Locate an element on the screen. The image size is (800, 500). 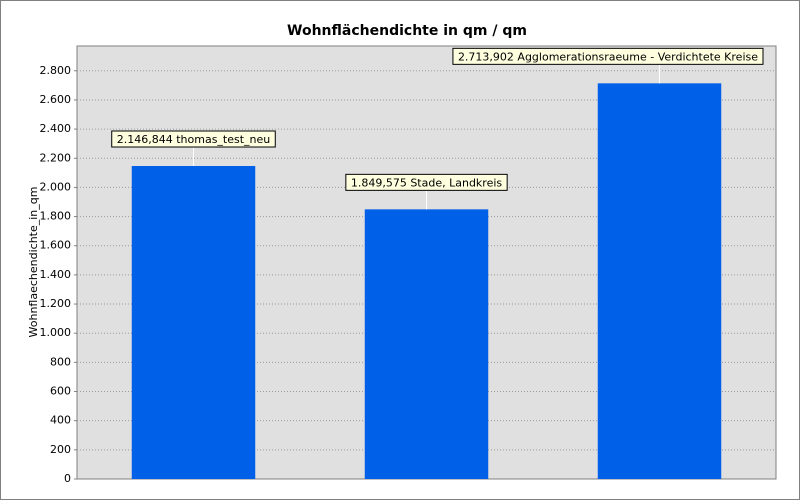
y-tick-label: 1.600 is located at coordinates (56, 245).